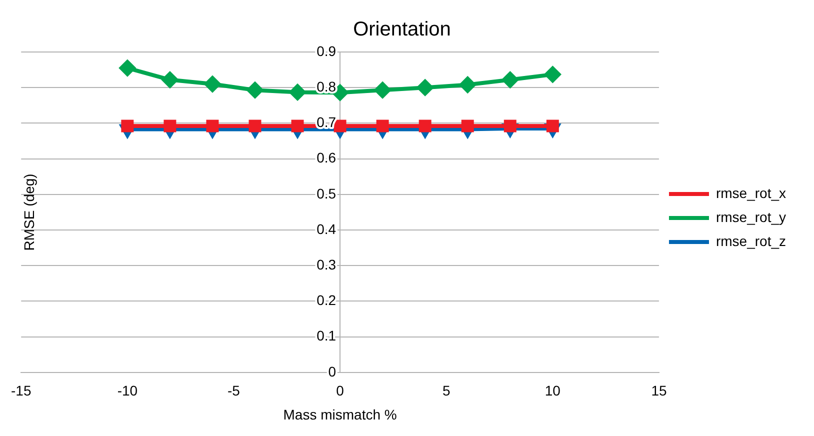  I want to click on y-tick-label: 0.8, so click(326, 86).